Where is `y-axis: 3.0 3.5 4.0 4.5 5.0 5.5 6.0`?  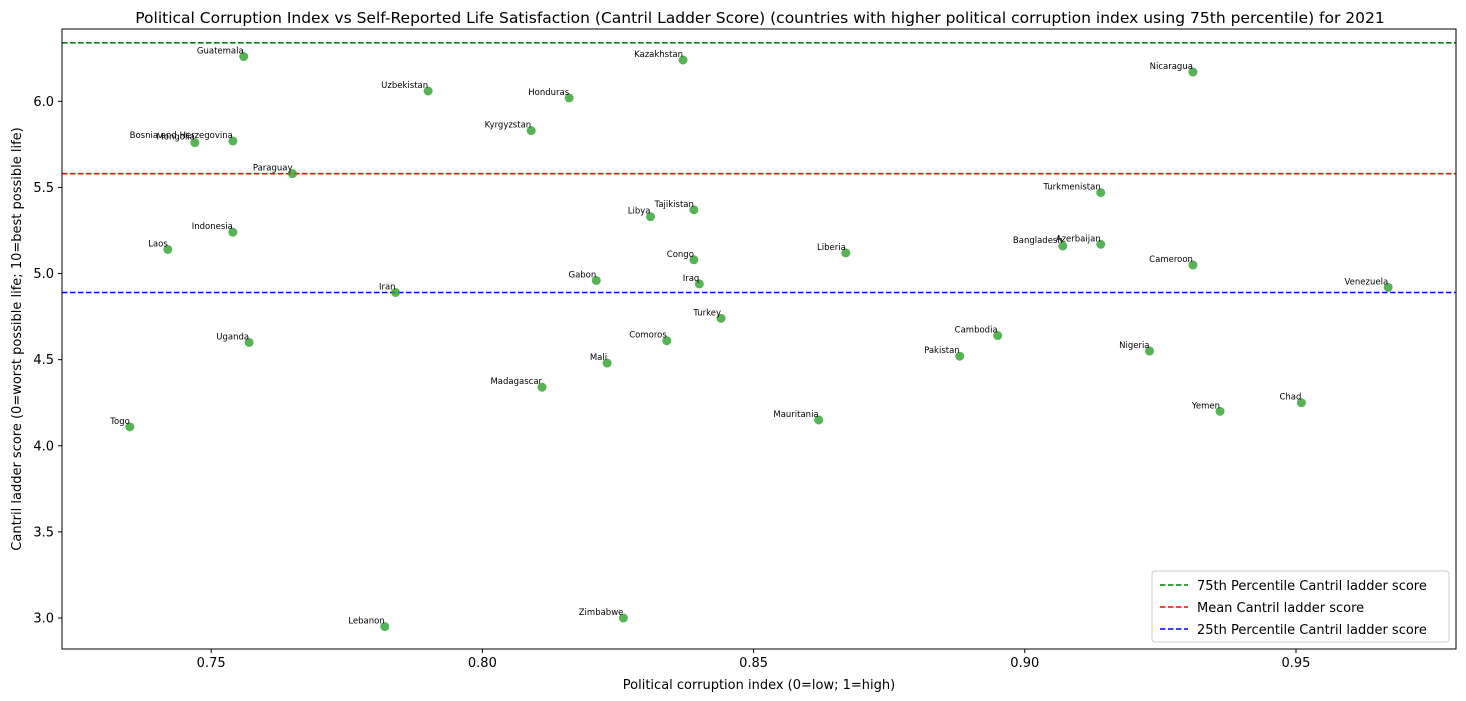 y-axis: 3.0 3.5 4.0 4.5 5.0 5.5 6.0 is located at coordinates (47, 361).